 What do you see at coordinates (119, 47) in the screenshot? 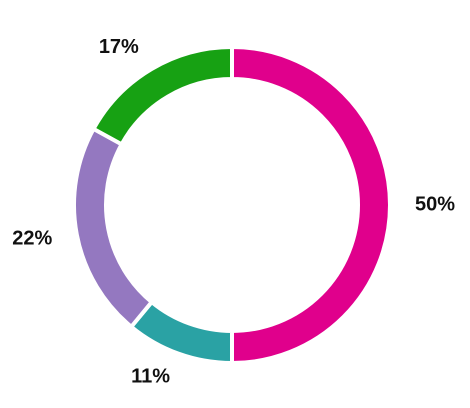
I see `donut-slice-label-4: 17%` at bounding box center [119, 47].